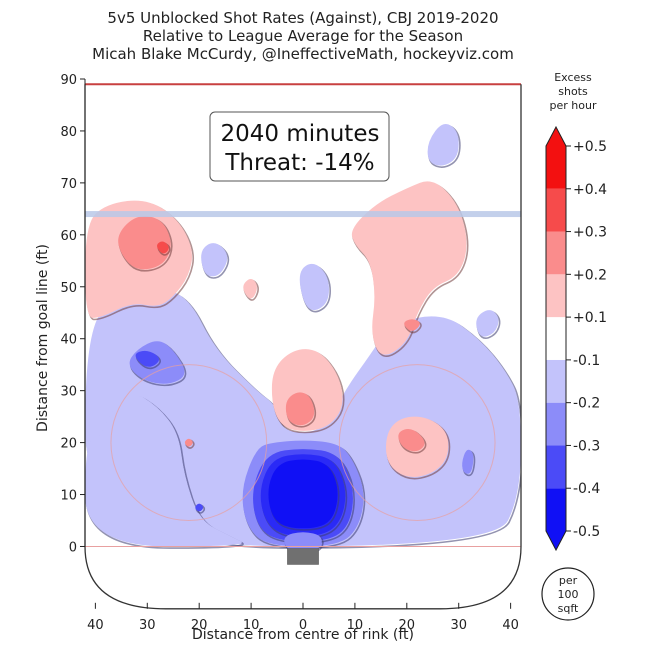  Describe the element at coordinates (68, 80) in the screenshot. I see `y-tick-label-9: 90` at that location.